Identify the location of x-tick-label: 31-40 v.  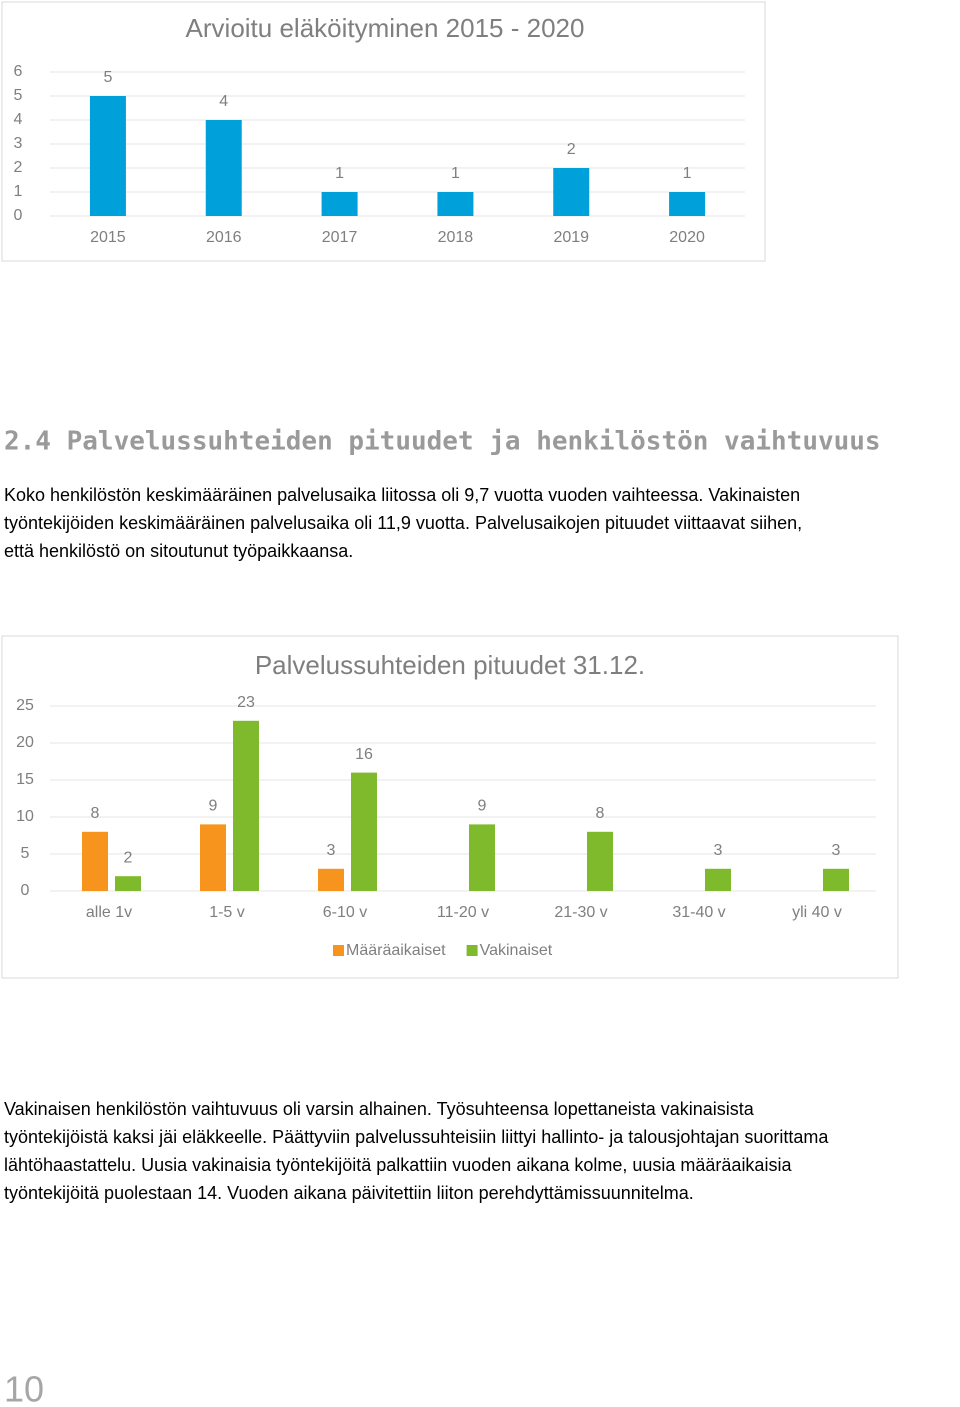
(698, 912).